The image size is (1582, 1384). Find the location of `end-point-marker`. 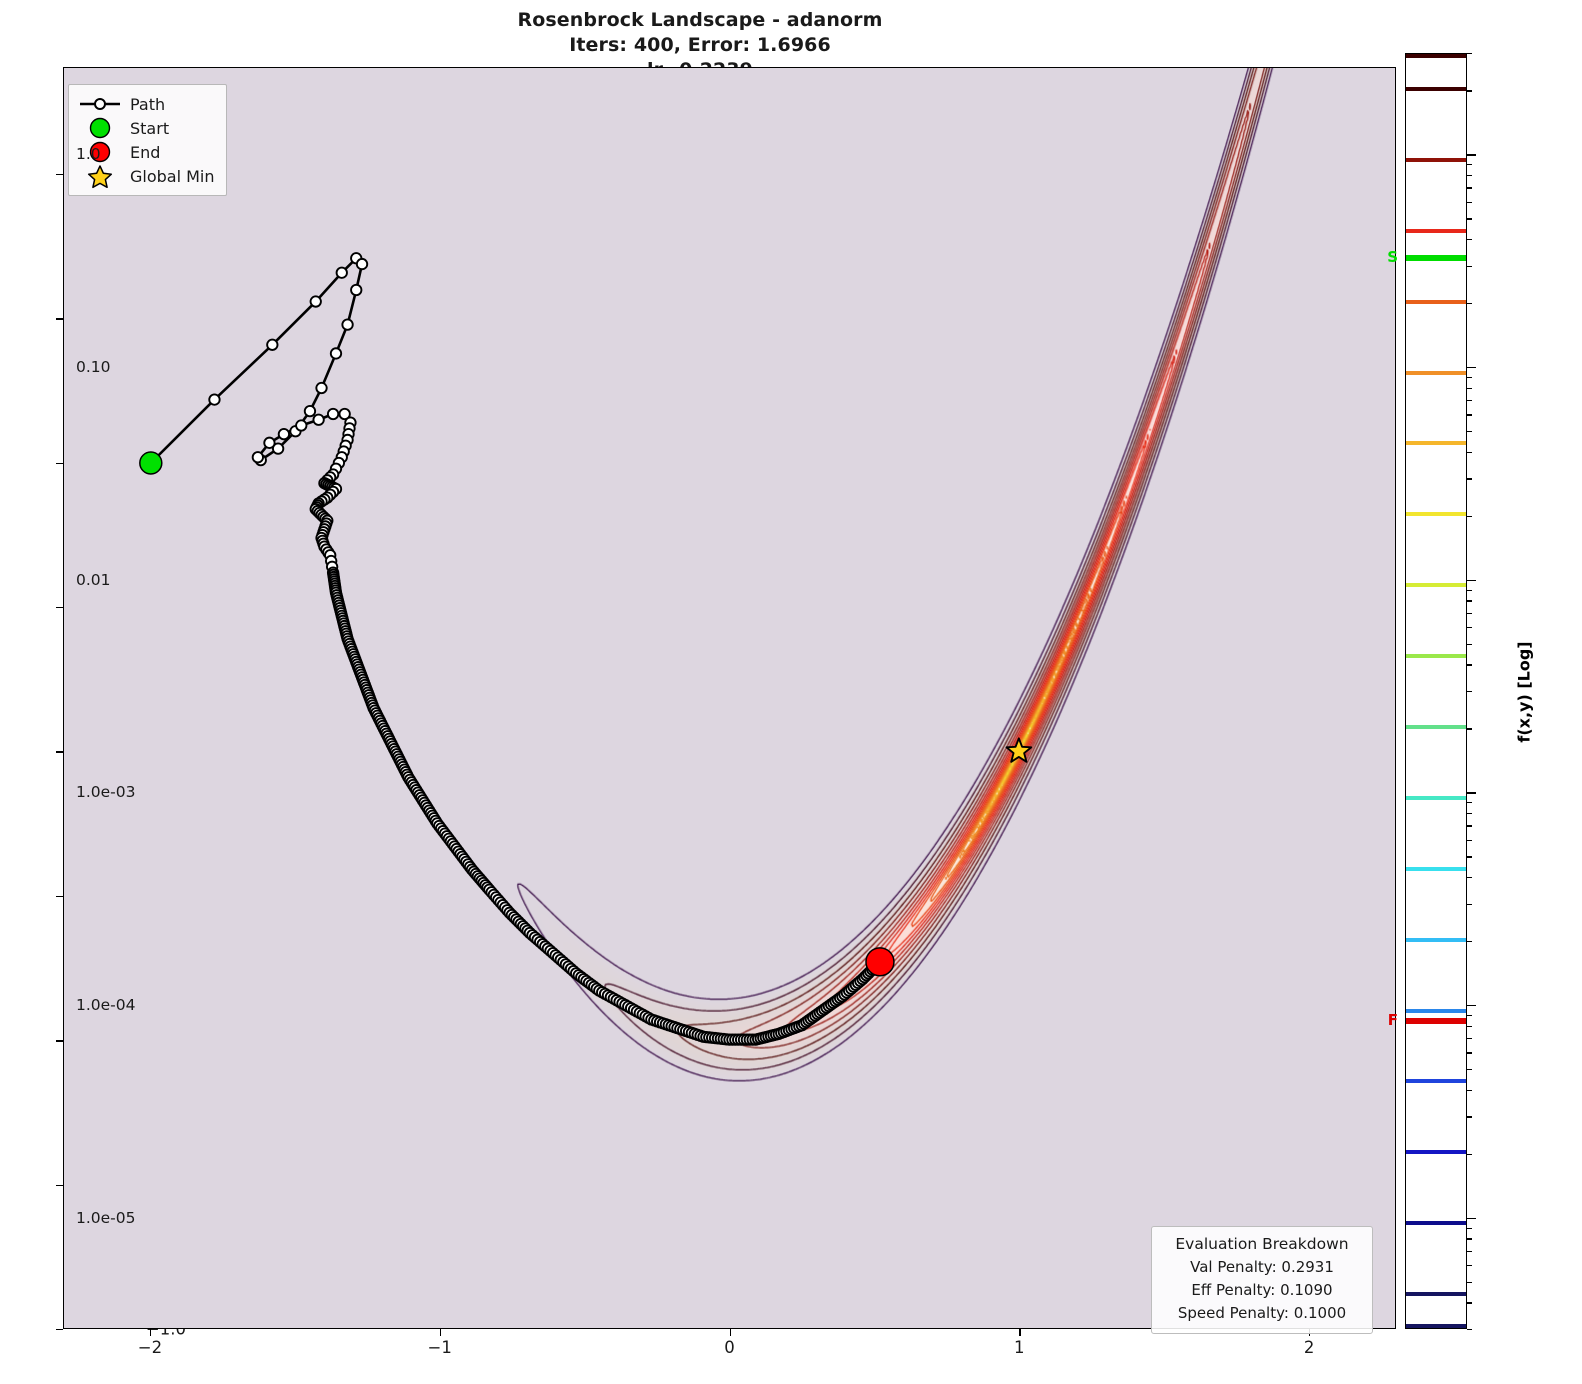

end-point-marker is located at coordinates (880, 962).